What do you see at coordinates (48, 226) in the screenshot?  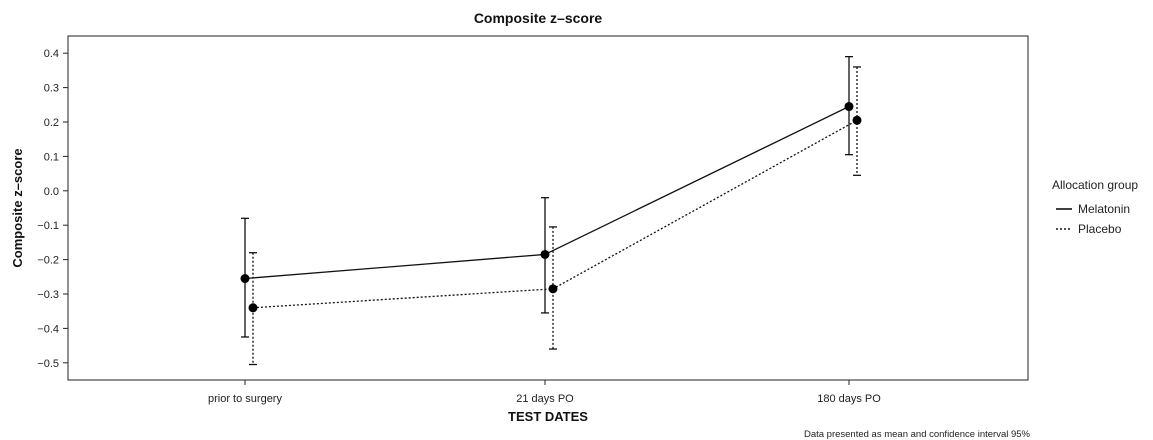 I see `y-tick-label: −0.1` at bounding box center [48, 226].